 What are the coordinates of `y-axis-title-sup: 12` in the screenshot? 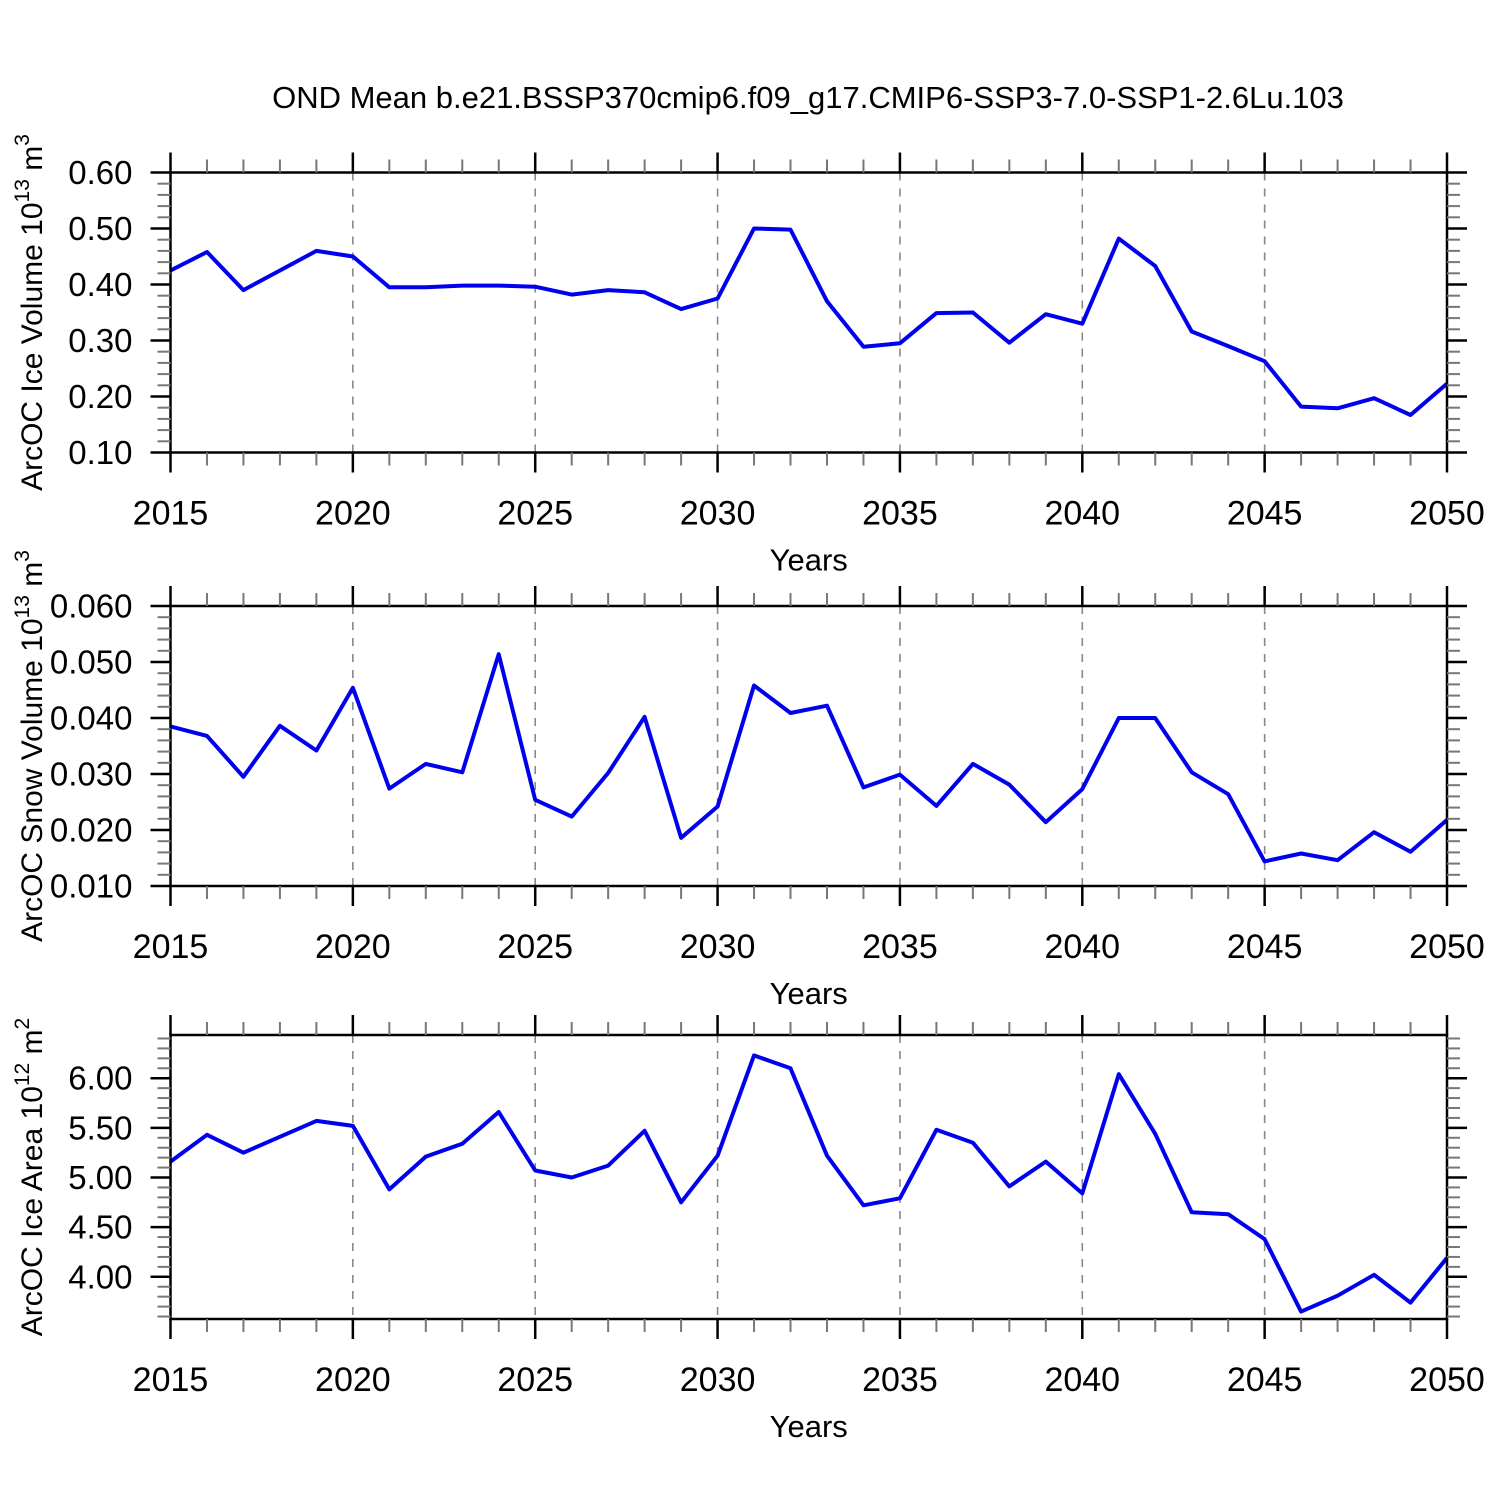 It's located at (22, 1074).